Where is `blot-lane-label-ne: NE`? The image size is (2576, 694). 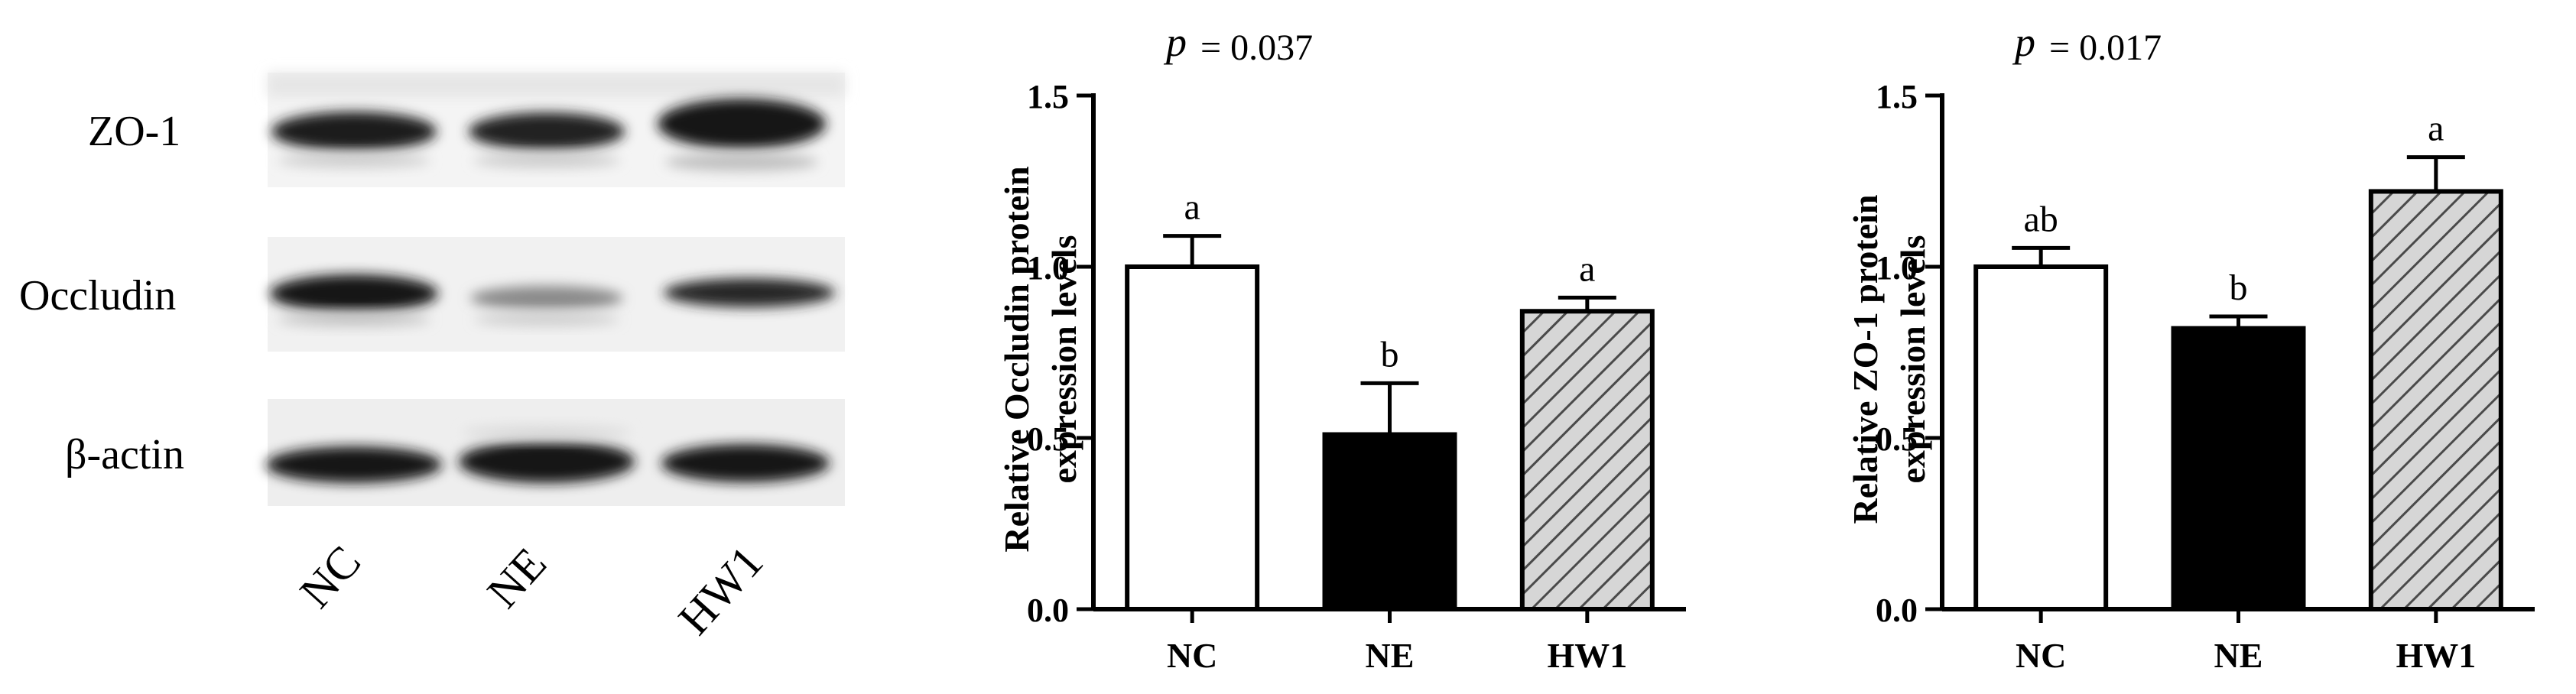
blot-lane-label-ne: NE is located at coordinates (517, 578).